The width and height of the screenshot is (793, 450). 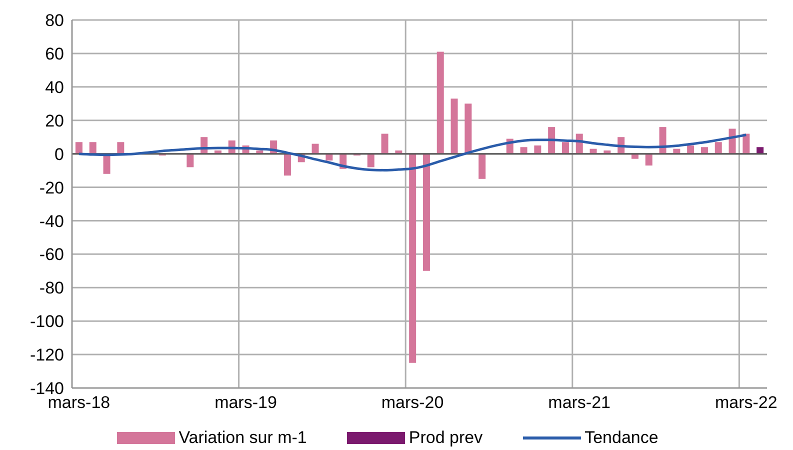 I want to click on legend-label: Variation sur m-1, so click(x=242, y=438).